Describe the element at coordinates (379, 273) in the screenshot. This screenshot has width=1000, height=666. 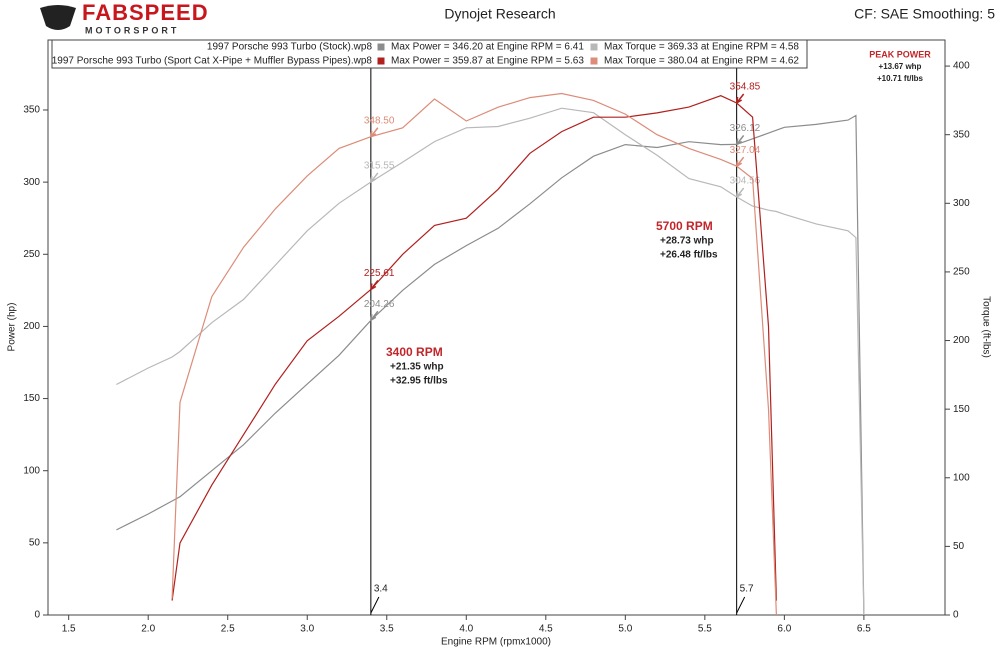
I see `value-label: 225.61` at that location.